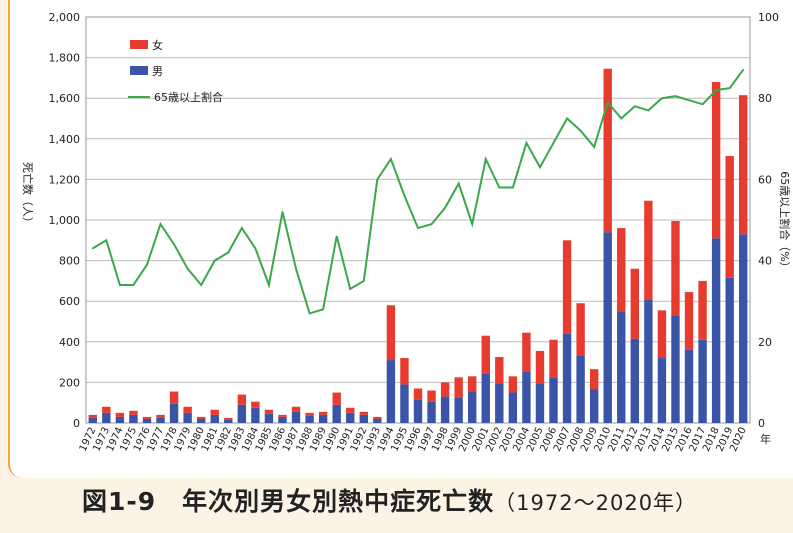 The image size is (793, 533). Describe the element at coordinates (288, 501) in the screenshot. I see `caption-title: 図1-9 年次別男女別熱中症死亡数` at that location.